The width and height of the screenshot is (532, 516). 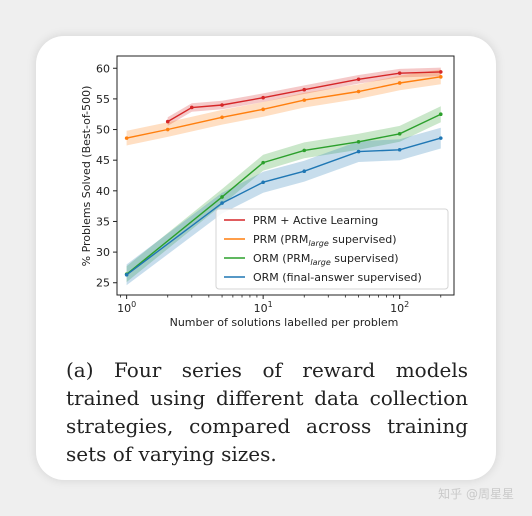 What do you see at coordinates (103, 252) in the screenshot?
I see `y-tick-label: 30` at bounding box center [103, 252].